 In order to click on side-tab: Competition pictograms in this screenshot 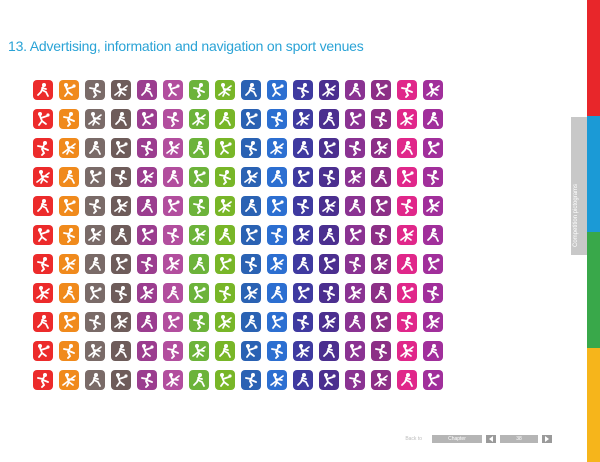, I will do `click(579, 186)`.